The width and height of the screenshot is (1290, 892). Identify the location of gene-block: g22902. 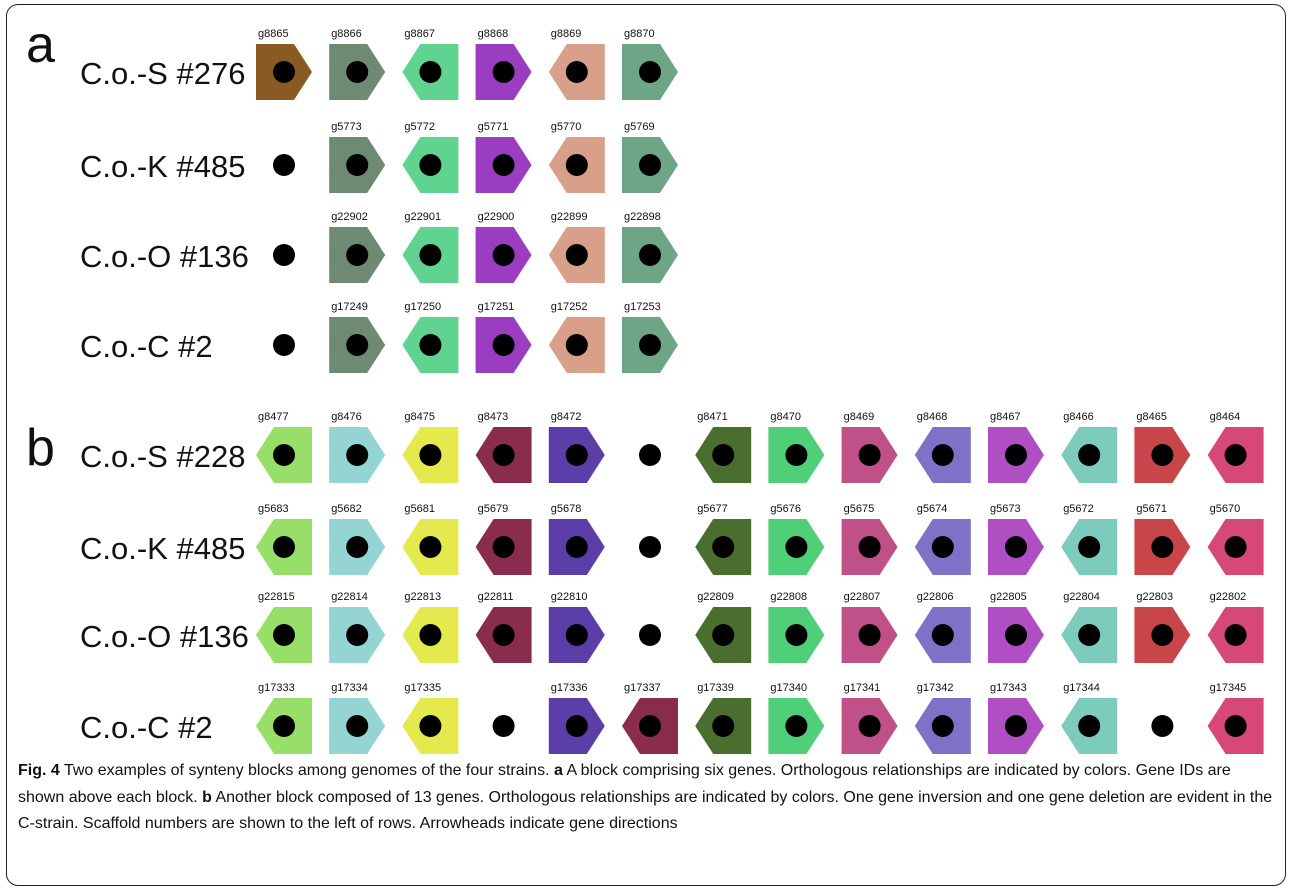
(357, 247).